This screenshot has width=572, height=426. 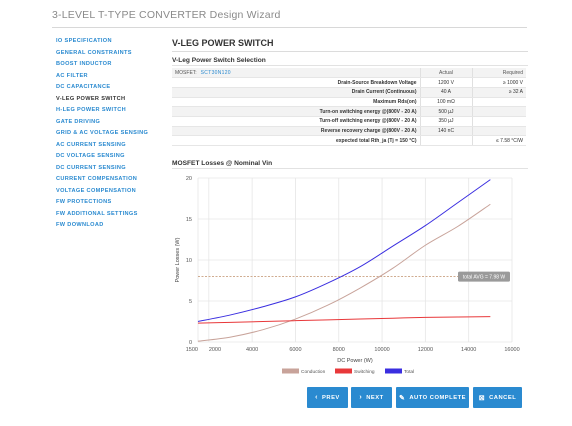 What do you see at coordinates (350, 168) in the screenshot?
I see `losses-divider` at bounding box center [350, 168].